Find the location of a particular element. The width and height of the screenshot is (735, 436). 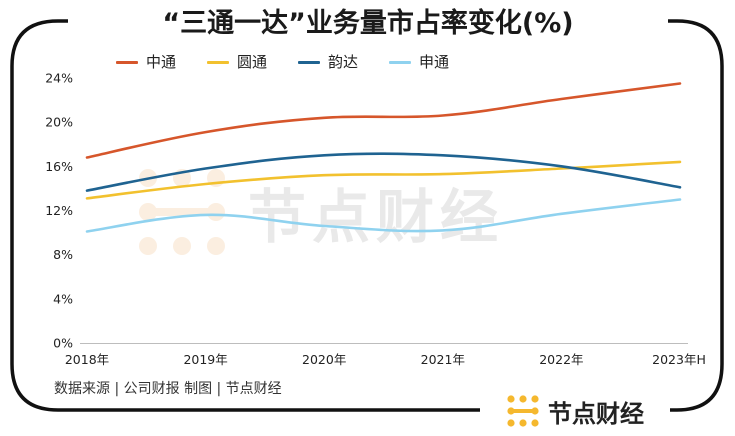

x-tick-label: 2018年 is located at coordinates (87, 359).